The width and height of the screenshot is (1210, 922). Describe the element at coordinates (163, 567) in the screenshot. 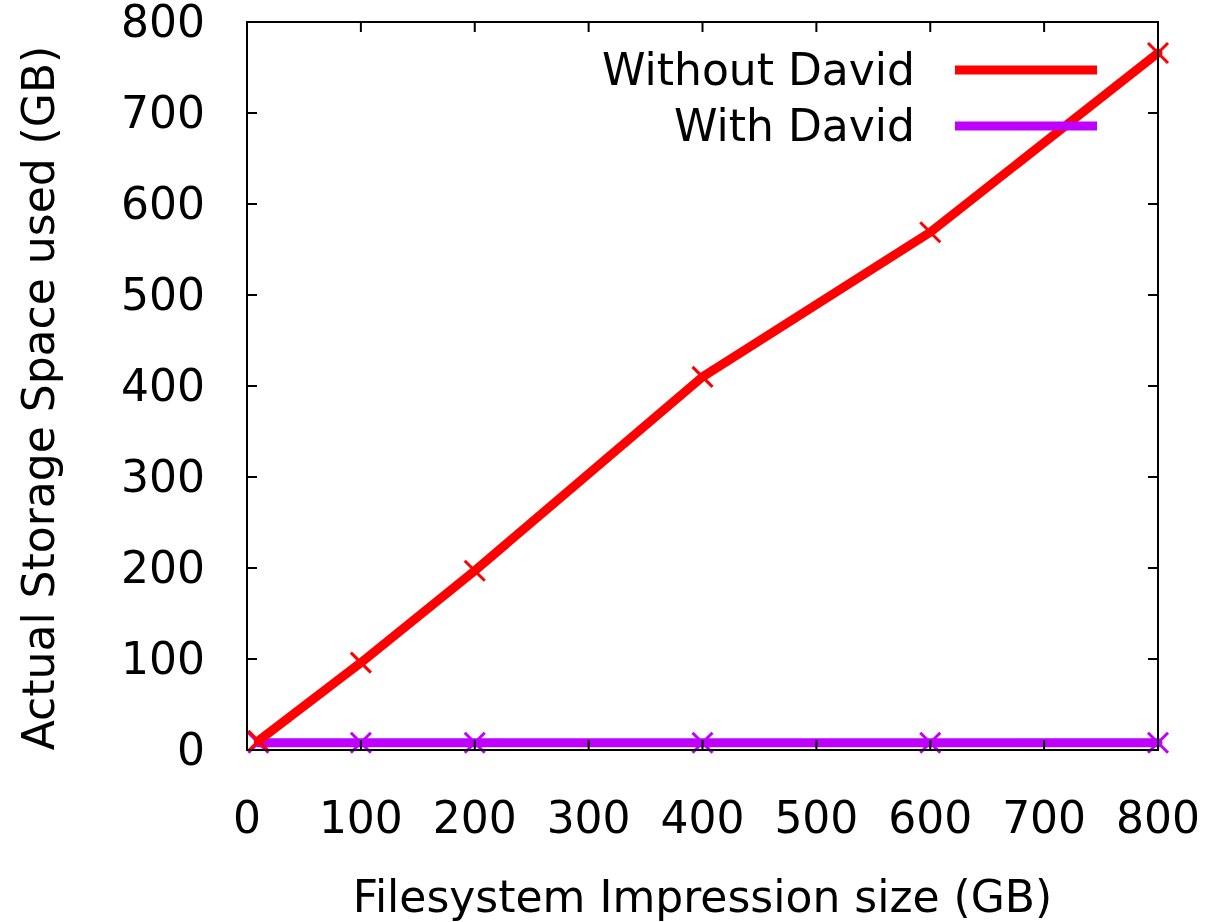

I see `y-tick-label: 200` at that location.